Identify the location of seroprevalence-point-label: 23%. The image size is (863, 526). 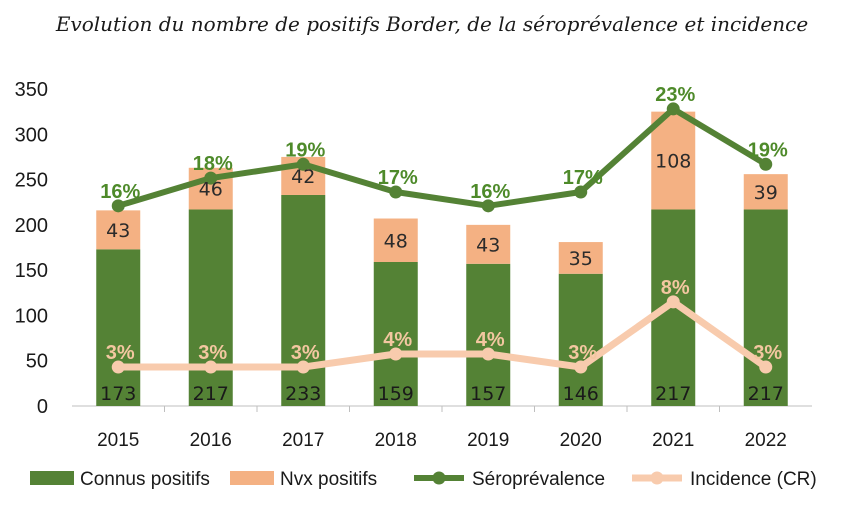
(675, 95).